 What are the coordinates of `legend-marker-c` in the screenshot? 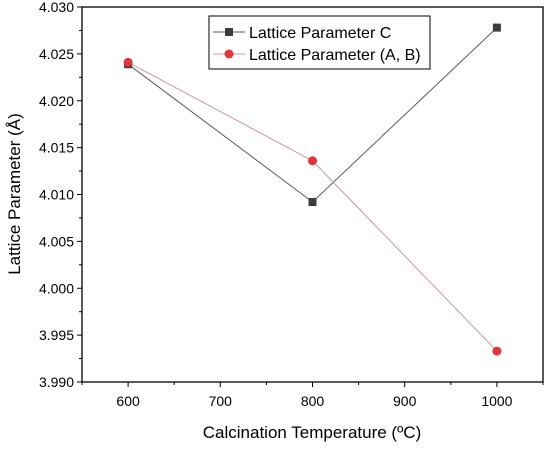 It's located at (229, 32).